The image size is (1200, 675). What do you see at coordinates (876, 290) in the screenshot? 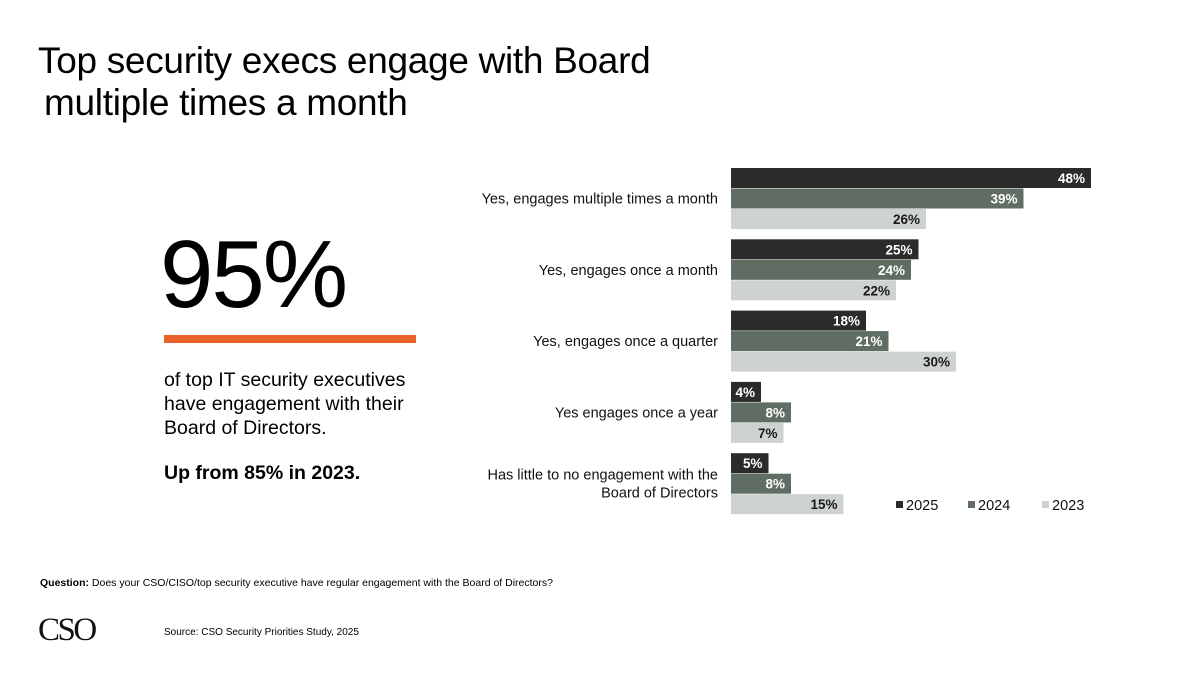
I see `data-label: 22%` at bounding box center [876, 290].